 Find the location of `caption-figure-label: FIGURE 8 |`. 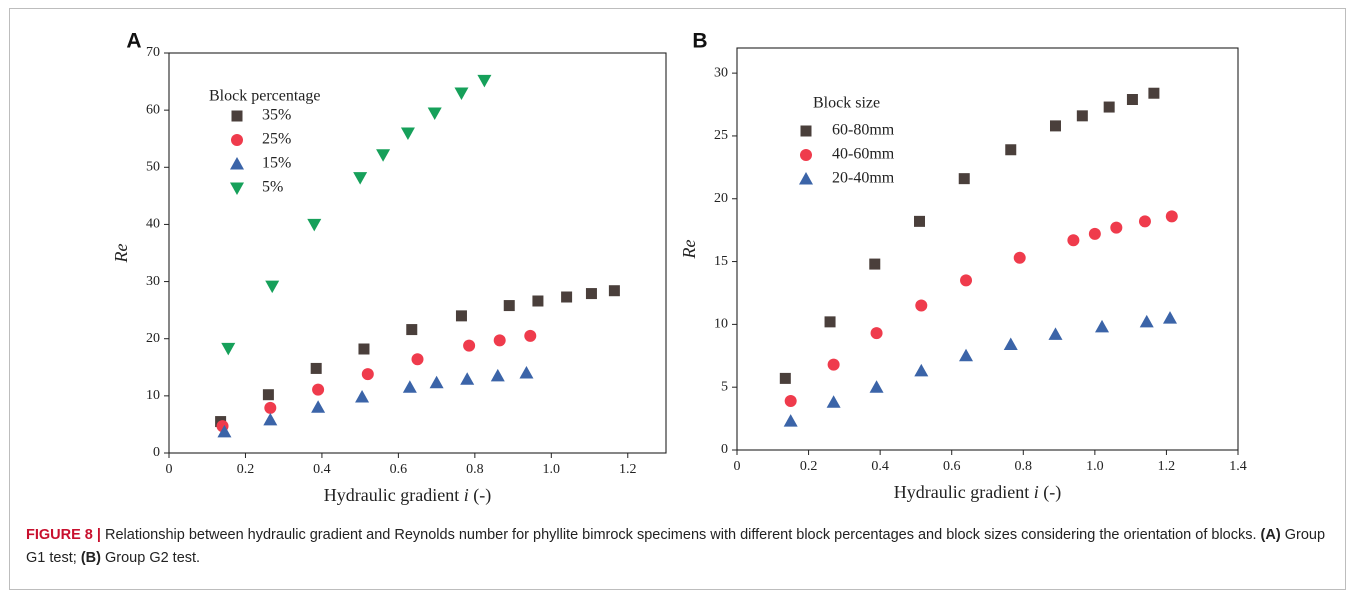

caption-figure-label: FIGURE 8 | is located at coordinates (63, 535).